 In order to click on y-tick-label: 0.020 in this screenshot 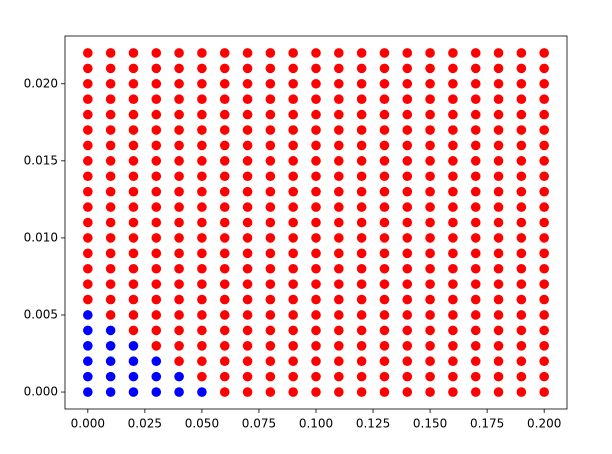, I will do `click(41, 83)`.